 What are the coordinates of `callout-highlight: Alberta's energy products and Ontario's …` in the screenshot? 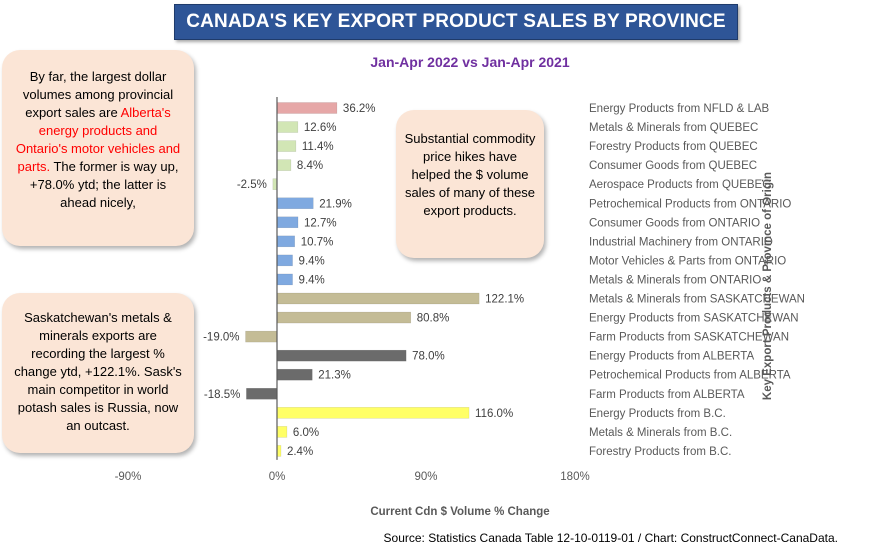 It's located at (98, 139).